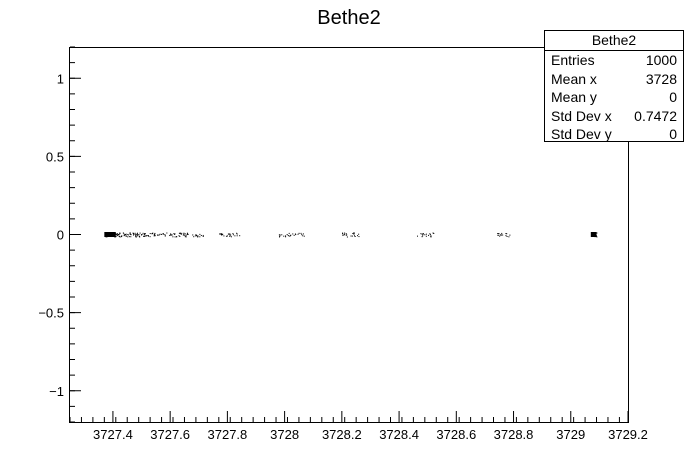 Image resolution: width=698 pixels, height=471 pixels. Describe the element at coordinates (628, 434) in the screenshot. I see `x-tick-label: 3729.2` at that location.